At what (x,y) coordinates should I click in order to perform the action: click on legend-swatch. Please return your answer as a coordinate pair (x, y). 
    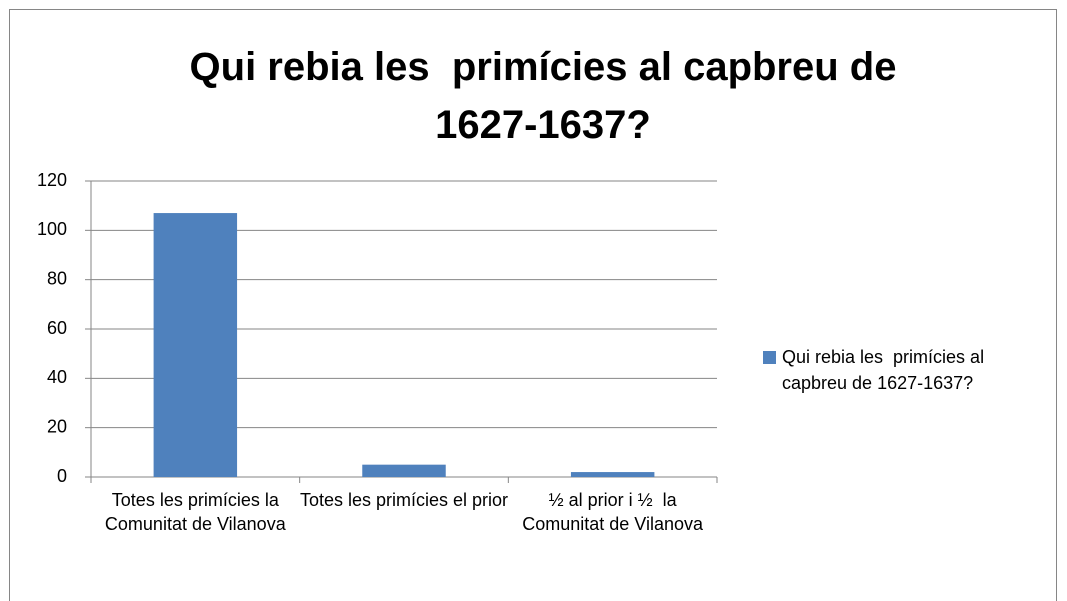
    Looking at the image, I should click on (769, 357).